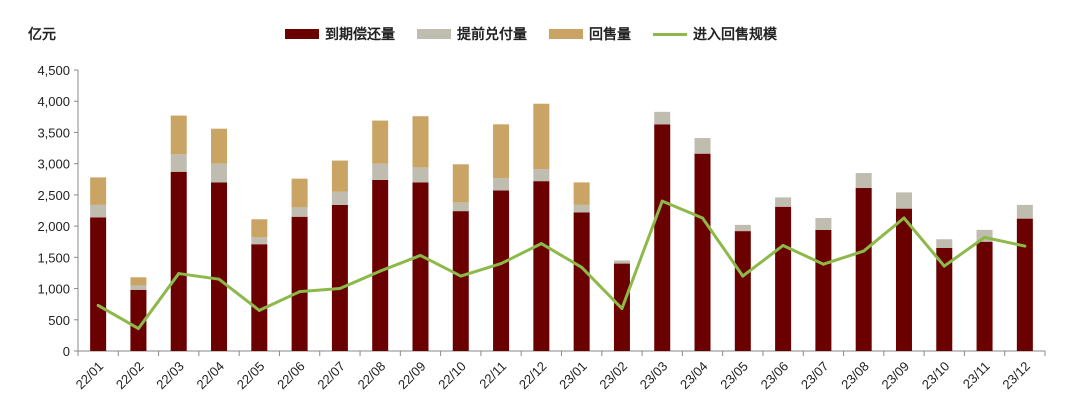  I want to click on x-tick-label: 22/02, so click(130, 376).